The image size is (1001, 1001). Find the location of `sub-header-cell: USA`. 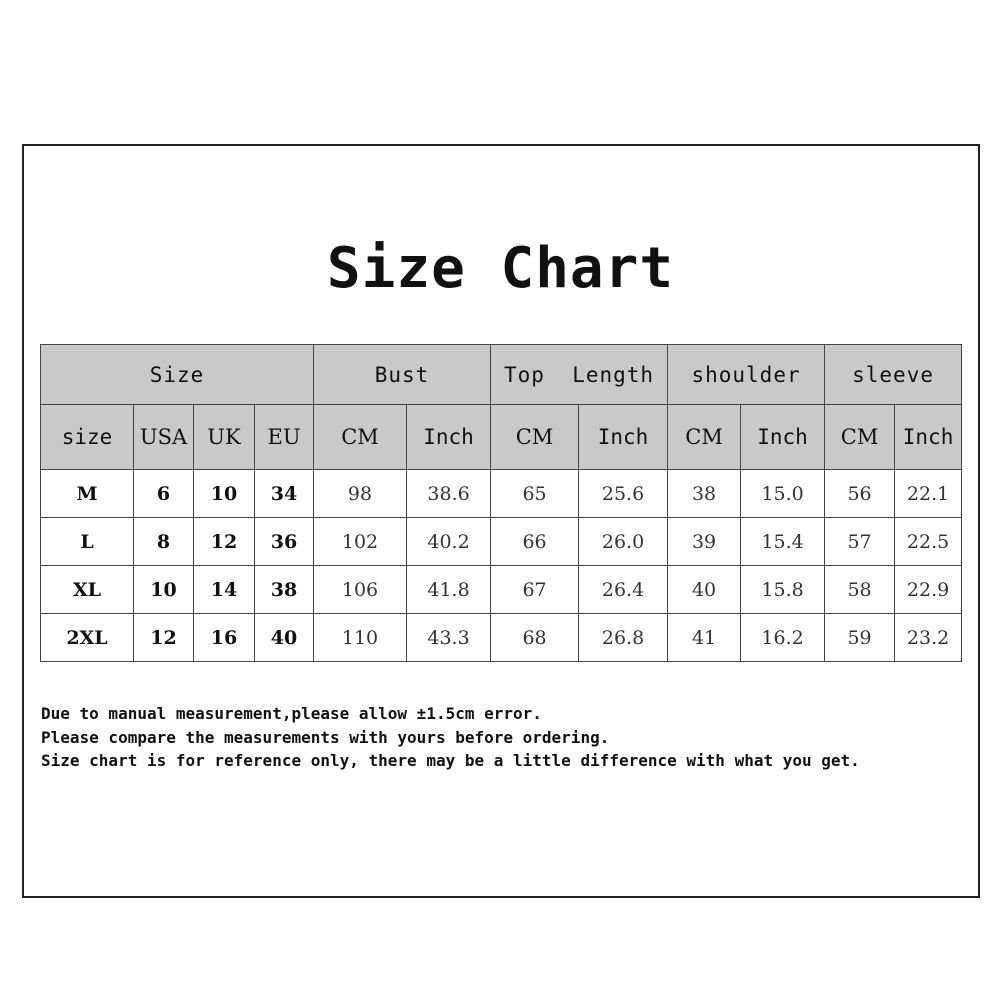

sub-header-cell: USA is located at coordinates (163, 437).